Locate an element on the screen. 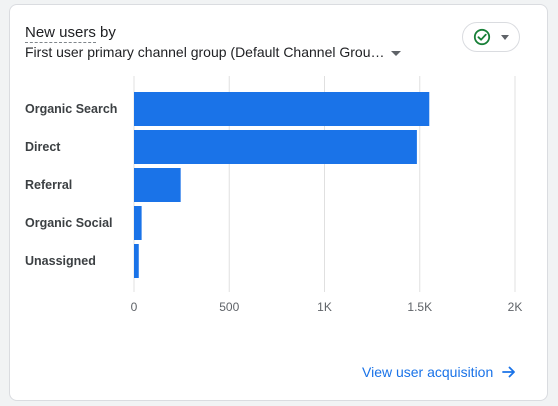 Image resolution: width=558 pixels, height=406 pixels. check-circle-icon is located at coordinates (482, 37).